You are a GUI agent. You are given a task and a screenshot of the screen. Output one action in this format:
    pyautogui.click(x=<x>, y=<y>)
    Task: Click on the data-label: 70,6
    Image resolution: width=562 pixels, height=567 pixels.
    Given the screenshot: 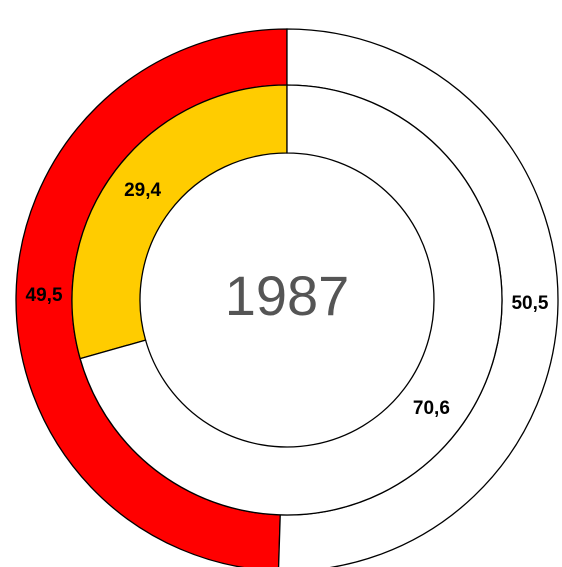 What is the action you would take?
    pyautogui.click(x=431, y=408)
    